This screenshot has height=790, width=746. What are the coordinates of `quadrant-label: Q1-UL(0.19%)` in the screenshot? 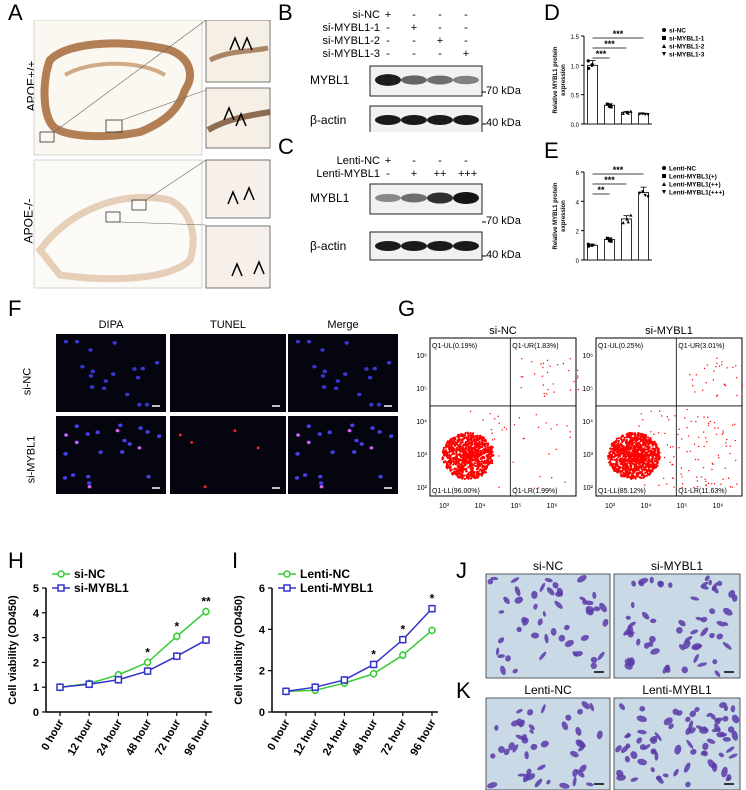 It's located at (454, 346).